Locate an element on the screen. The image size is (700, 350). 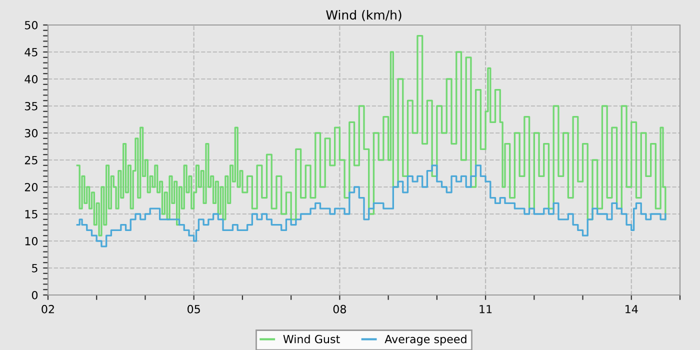
y-tick-label: 50 is located at coordinates (31, 25).